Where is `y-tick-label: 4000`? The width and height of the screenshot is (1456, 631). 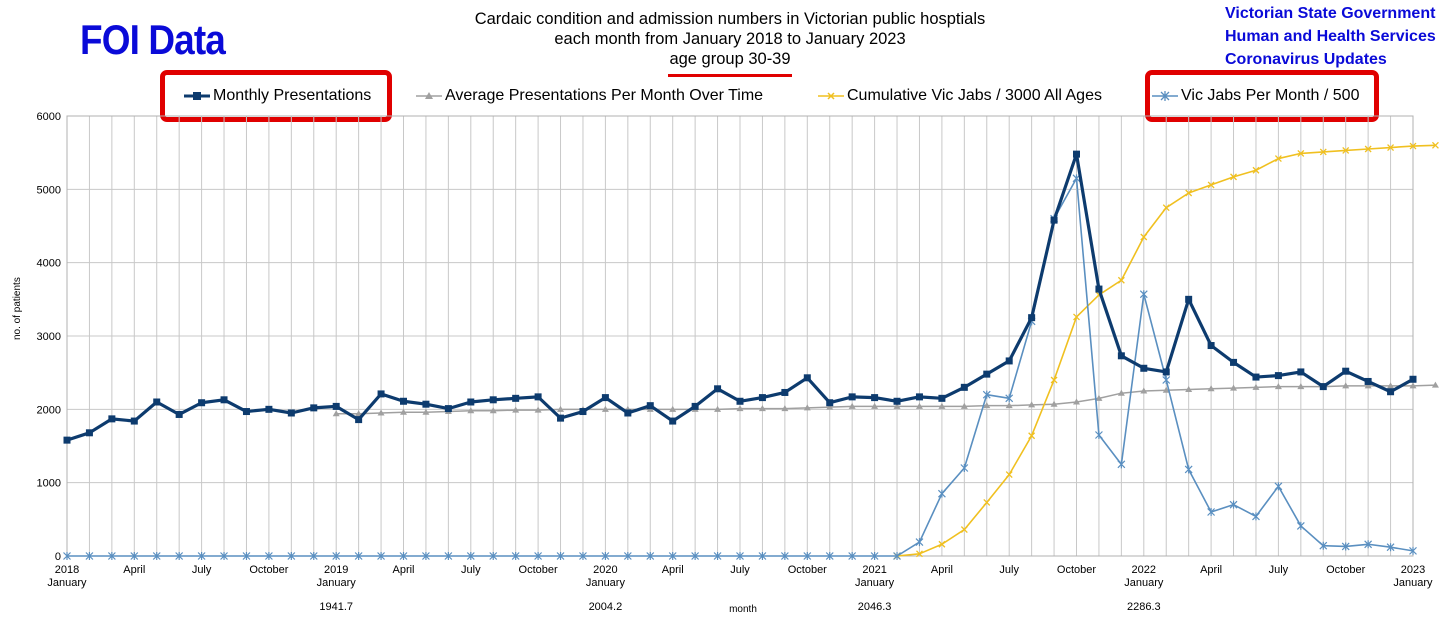 y-tick-label: 4000 is located at coordinates (49, 264).